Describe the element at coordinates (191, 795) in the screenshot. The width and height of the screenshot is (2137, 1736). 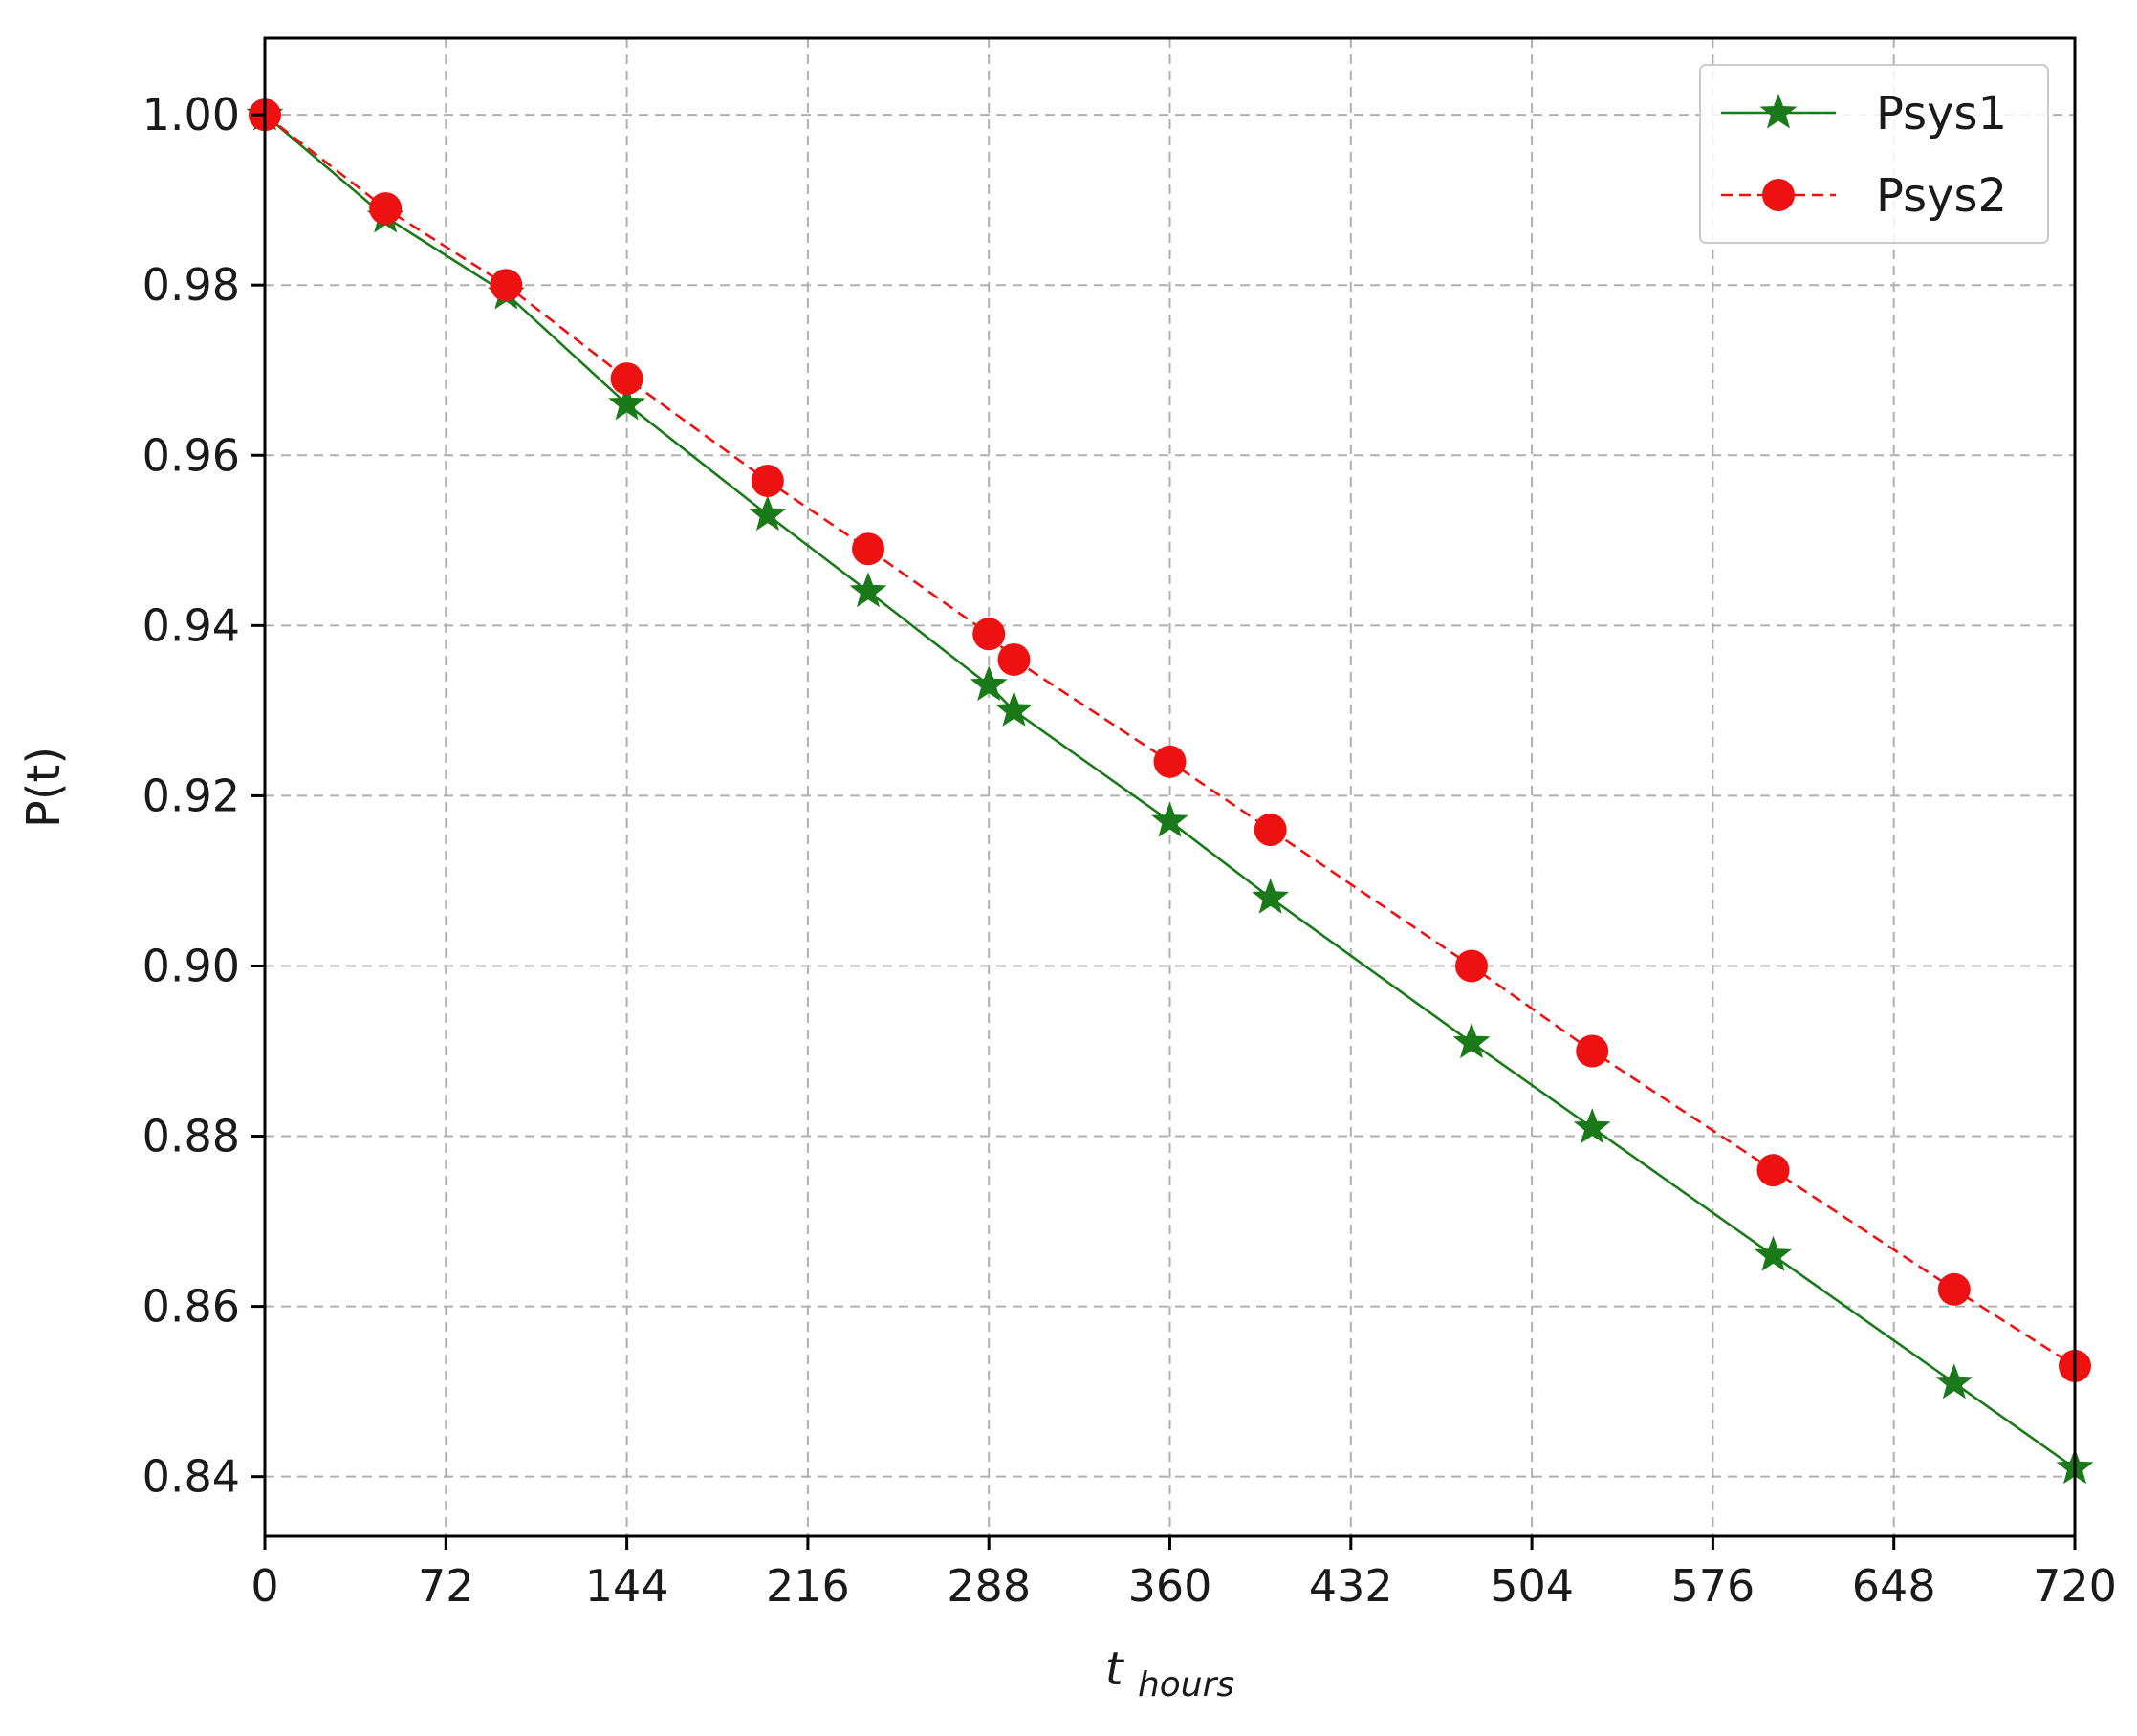
I see `y-tick-label: 0.92` at that location.